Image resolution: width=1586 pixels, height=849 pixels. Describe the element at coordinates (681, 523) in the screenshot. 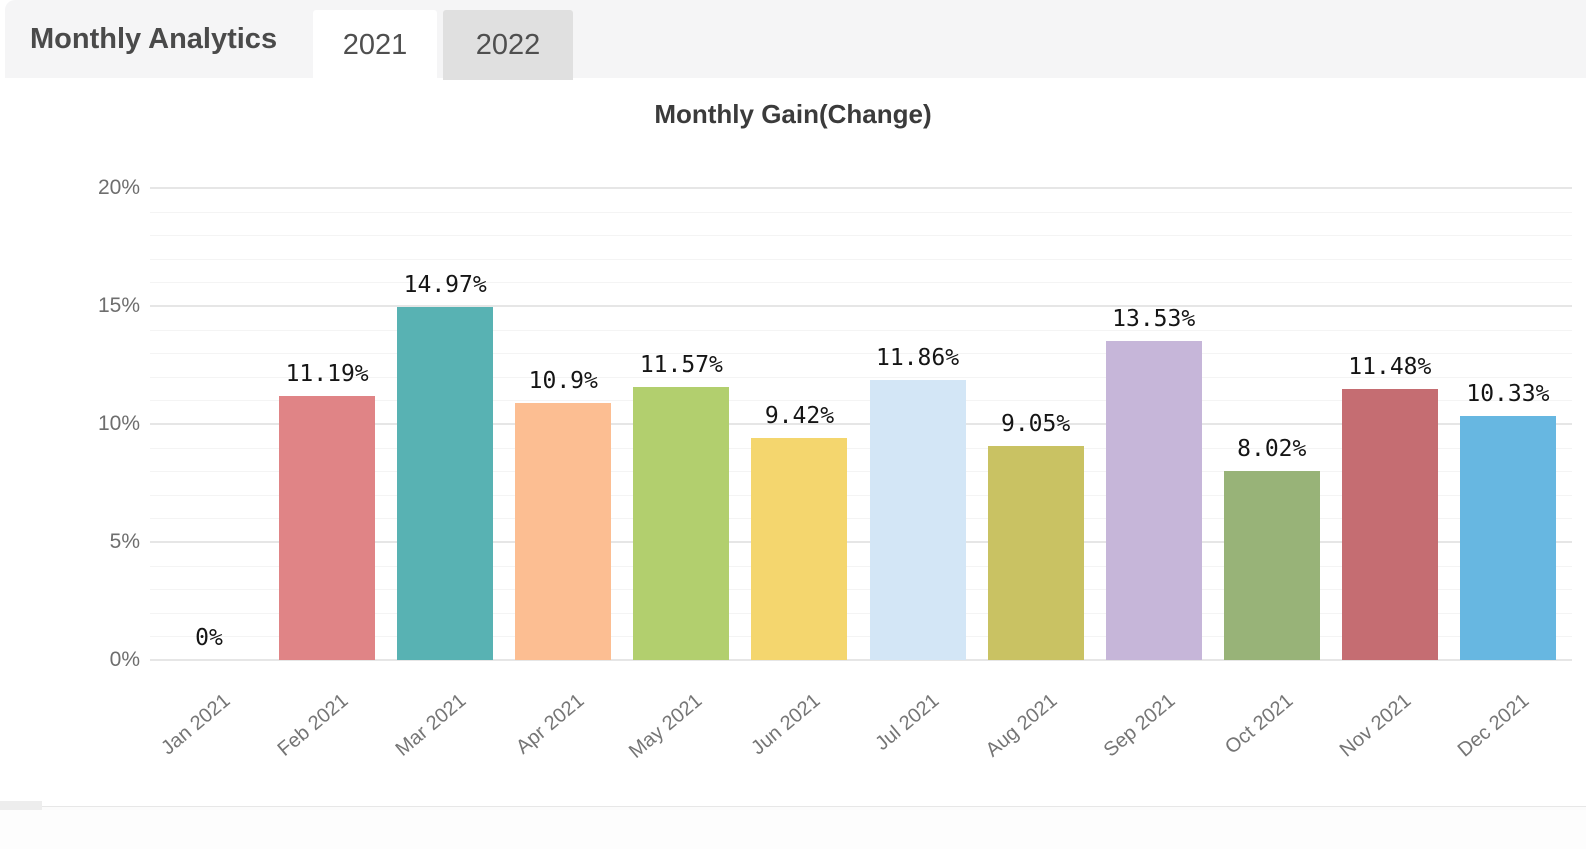

I see `bar-may-2021` at that location.